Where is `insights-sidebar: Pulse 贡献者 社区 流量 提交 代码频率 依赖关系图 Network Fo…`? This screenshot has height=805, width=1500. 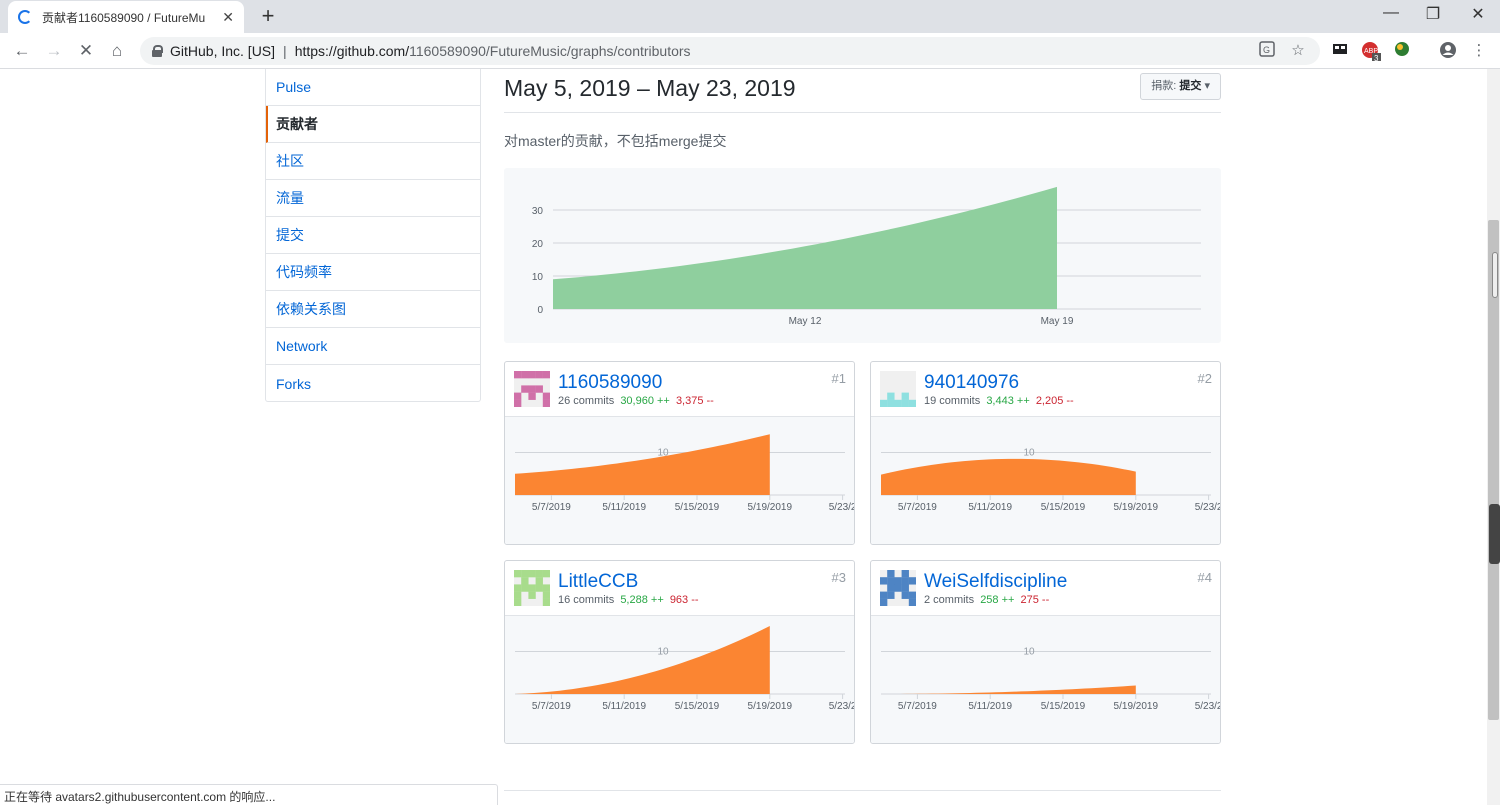
insights-sidebar: Pulse 贡献者 社区 流量 提交 代码频率 依赖关系图 Network Fo… is located at coordinates (373, 235).